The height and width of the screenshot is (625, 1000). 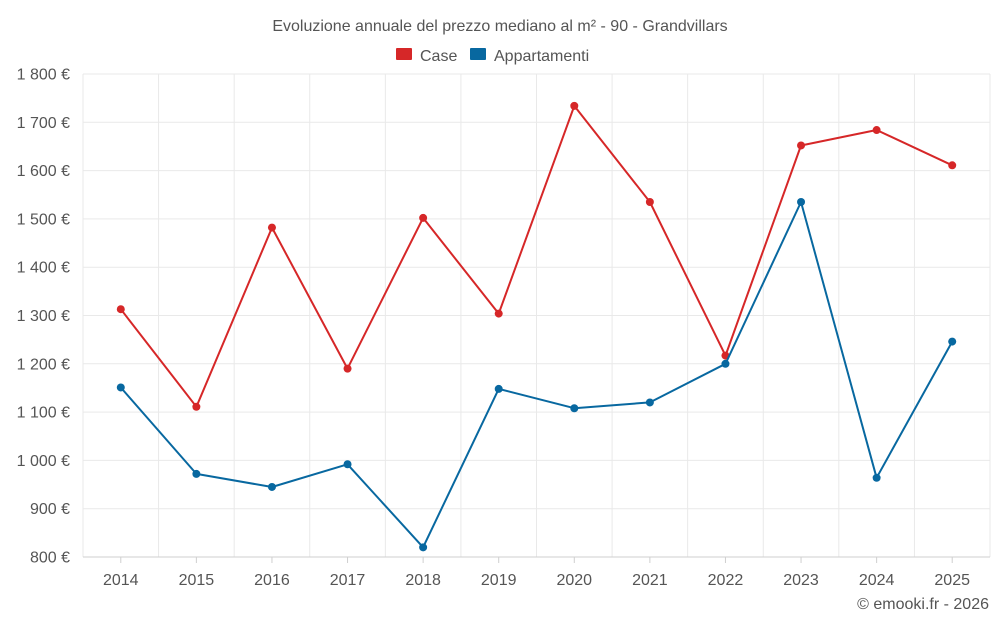 I want to click on legend: Case Appartamenti, so click(x=492, y=56).